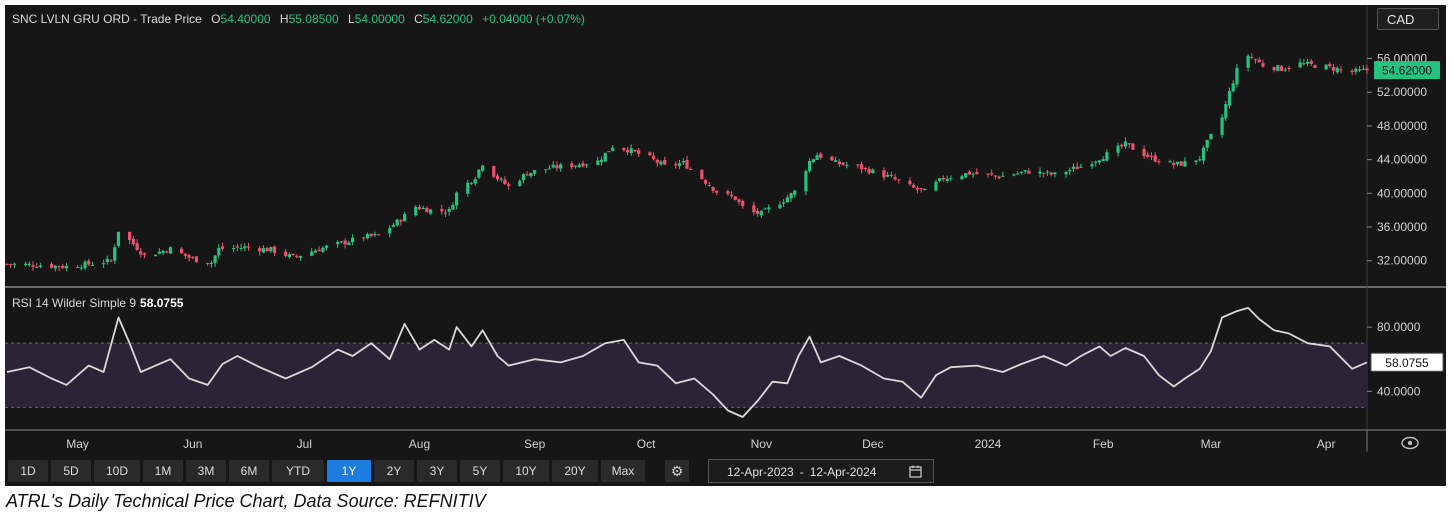 The image size is (1454, 520). I want to click on period-button-5y: 5Y, so click(480, 471).